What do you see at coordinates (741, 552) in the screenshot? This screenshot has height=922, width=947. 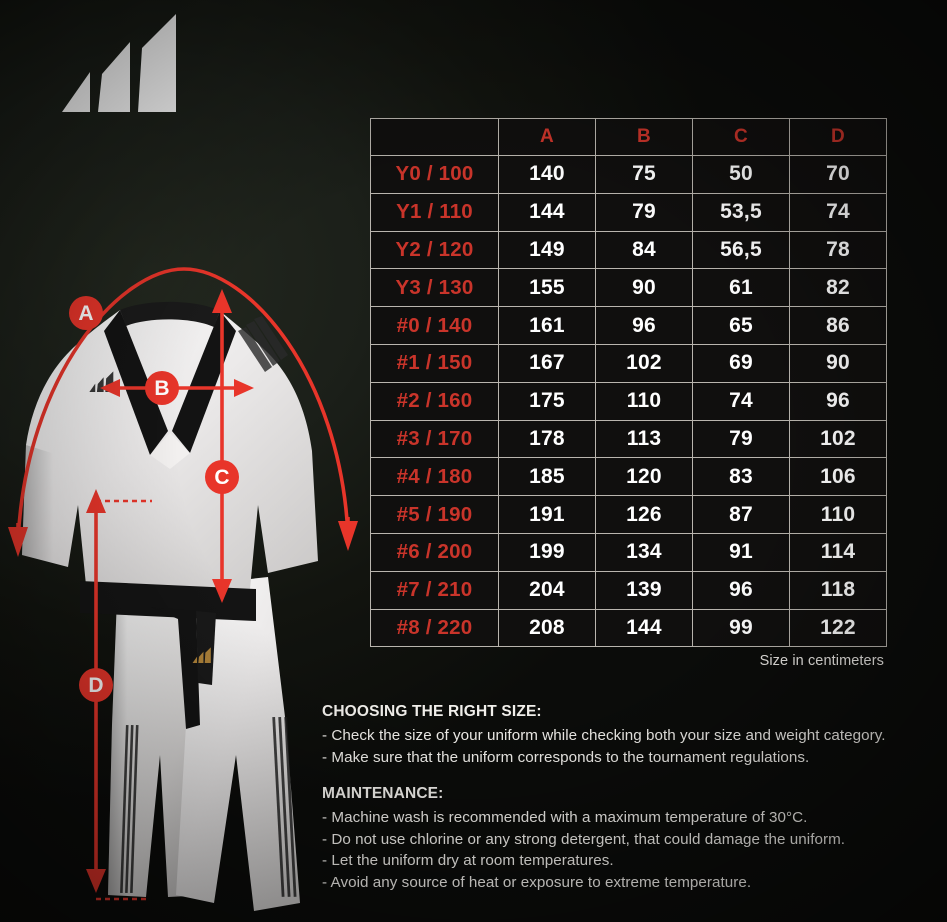 I see `measure-c-cell: 91` at bounding box center [741, 552].